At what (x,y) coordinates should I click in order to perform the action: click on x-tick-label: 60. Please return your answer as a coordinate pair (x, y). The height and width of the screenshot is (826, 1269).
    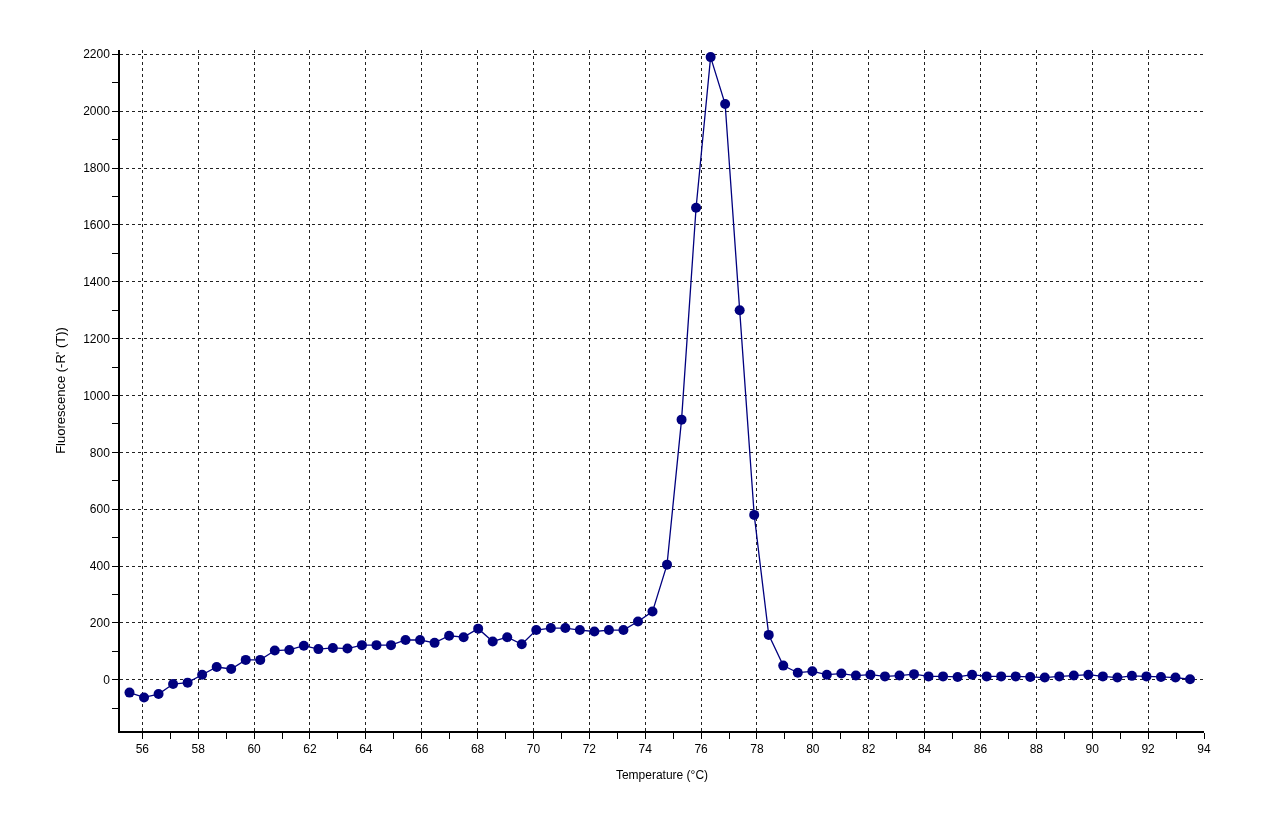
    Looking at the image, I should click on (254, 749).